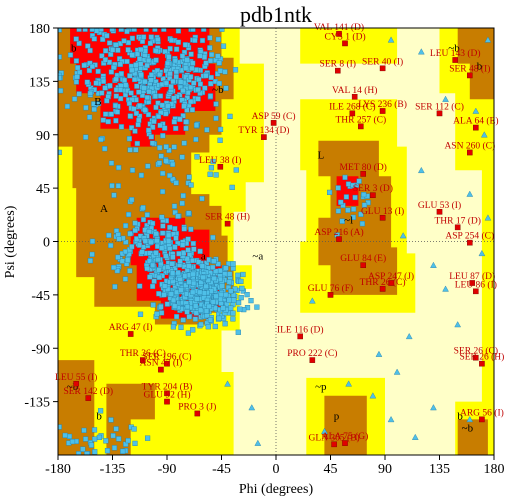 The image size is (510, 499). I want to click on region-allowed-bottom-right, so click(472, 437).